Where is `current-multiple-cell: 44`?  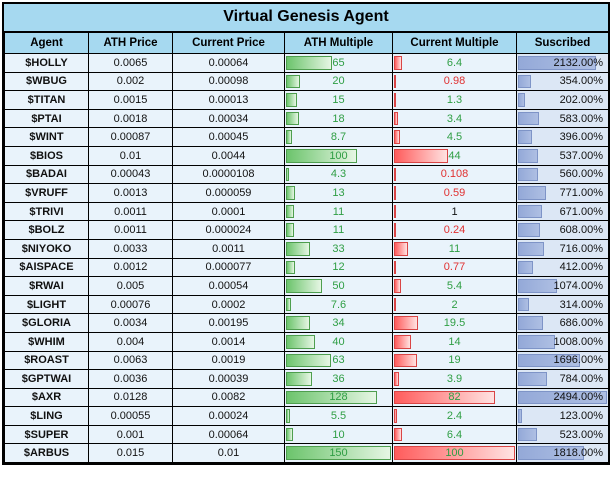
current-multiple-cell: 44 is located at coordinates (454, 155).